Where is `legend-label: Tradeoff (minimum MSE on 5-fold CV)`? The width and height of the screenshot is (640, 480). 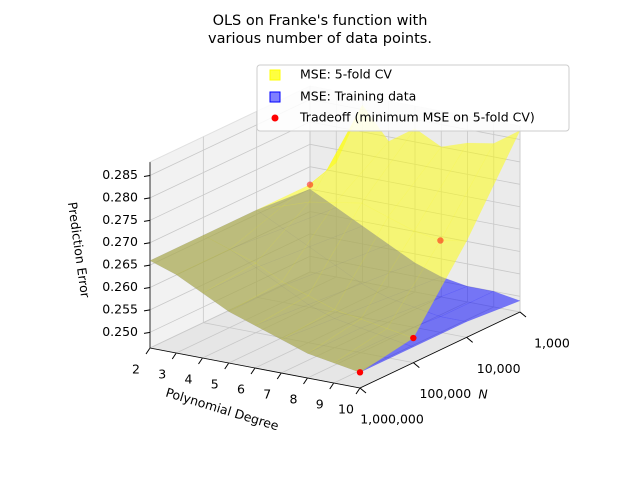 legend-label: Tradeoff (minimum MSE on 5-fold CV) is located at coordinates (417, 117).